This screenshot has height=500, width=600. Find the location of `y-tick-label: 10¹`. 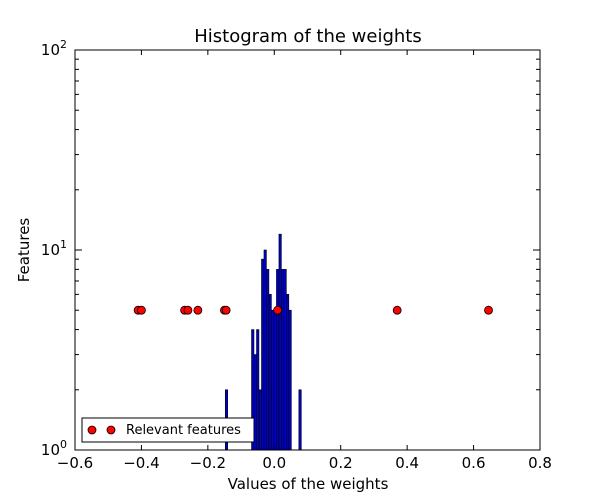

y-tick-label: 10¹ is located at coordinates (54, 248).